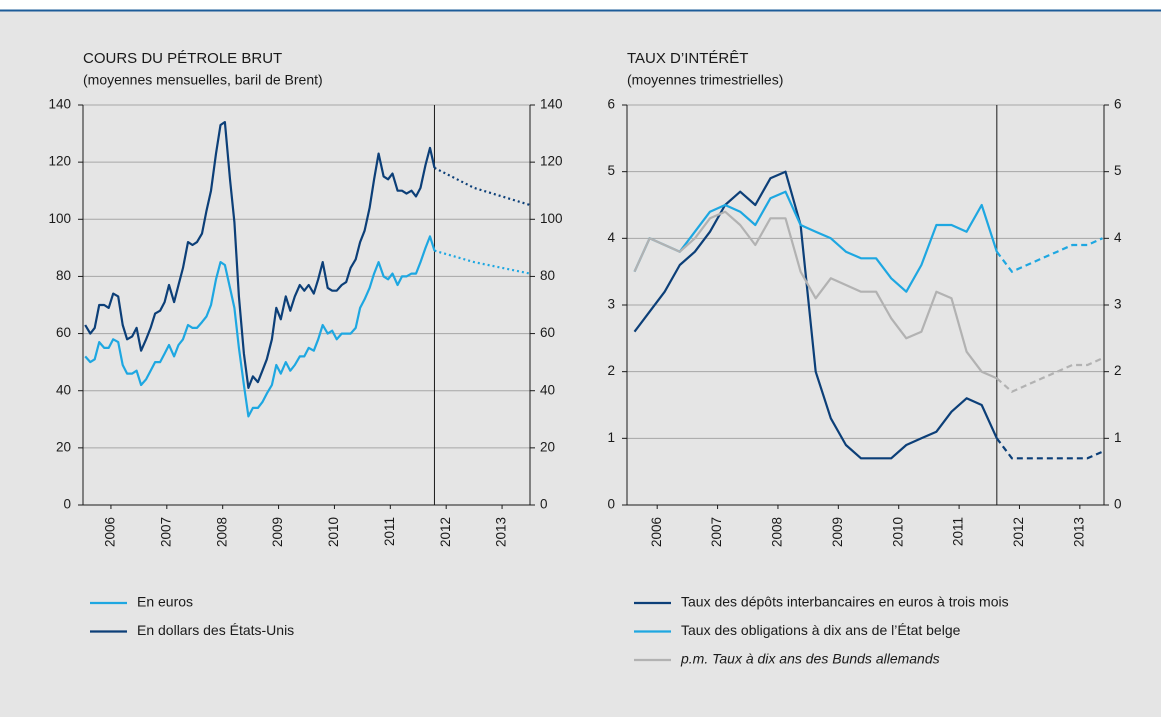 The image size is (1161, 717). I want to click on y2-tick-label: 100, so click(551, 218).